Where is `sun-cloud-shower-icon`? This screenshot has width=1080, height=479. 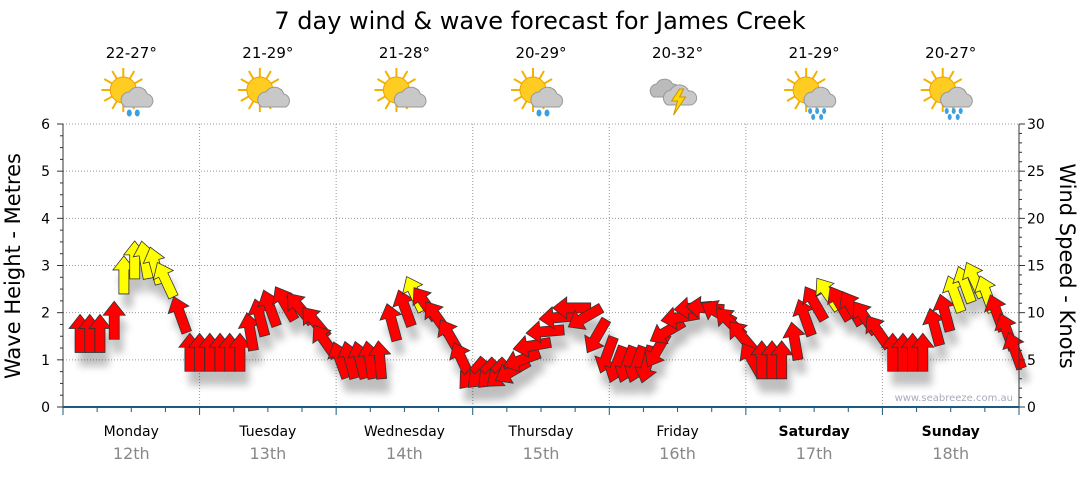 sun-cloud-shower-icon is located at coordinates (127, 92).